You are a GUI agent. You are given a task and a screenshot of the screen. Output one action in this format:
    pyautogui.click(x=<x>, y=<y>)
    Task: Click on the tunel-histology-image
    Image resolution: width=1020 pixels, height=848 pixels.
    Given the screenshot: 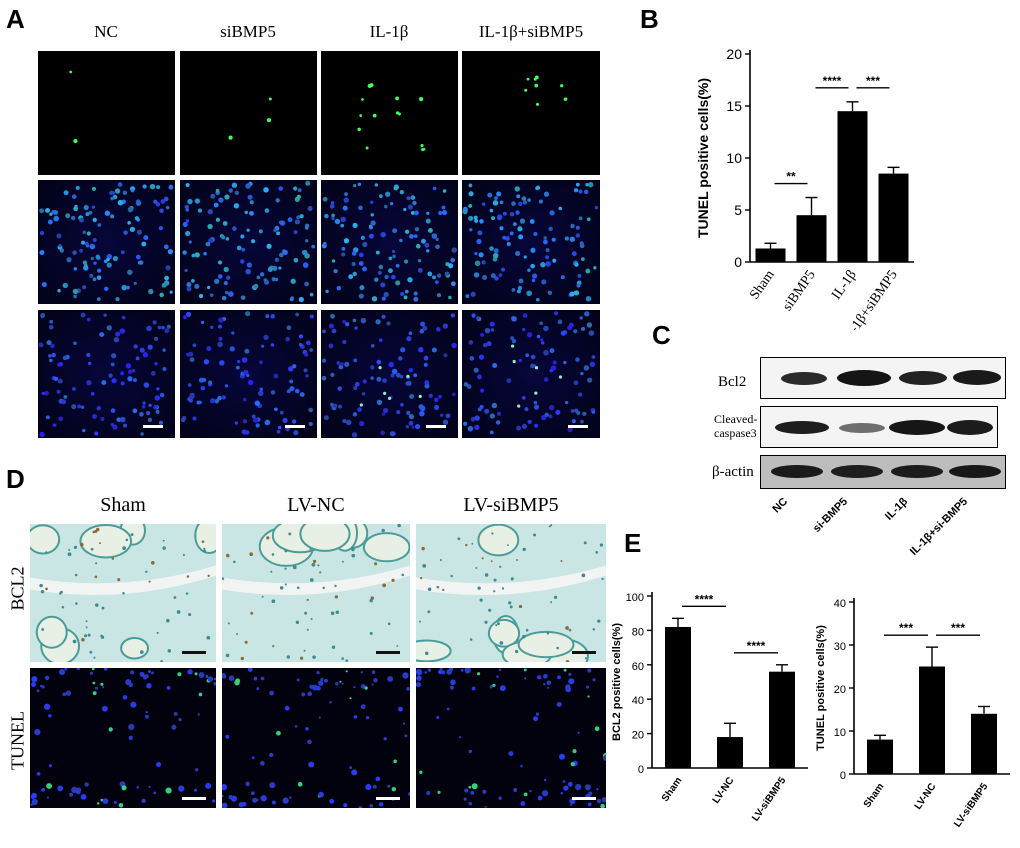 What is the action you would take?
    pyautogui.click(x=511, y=738)
    